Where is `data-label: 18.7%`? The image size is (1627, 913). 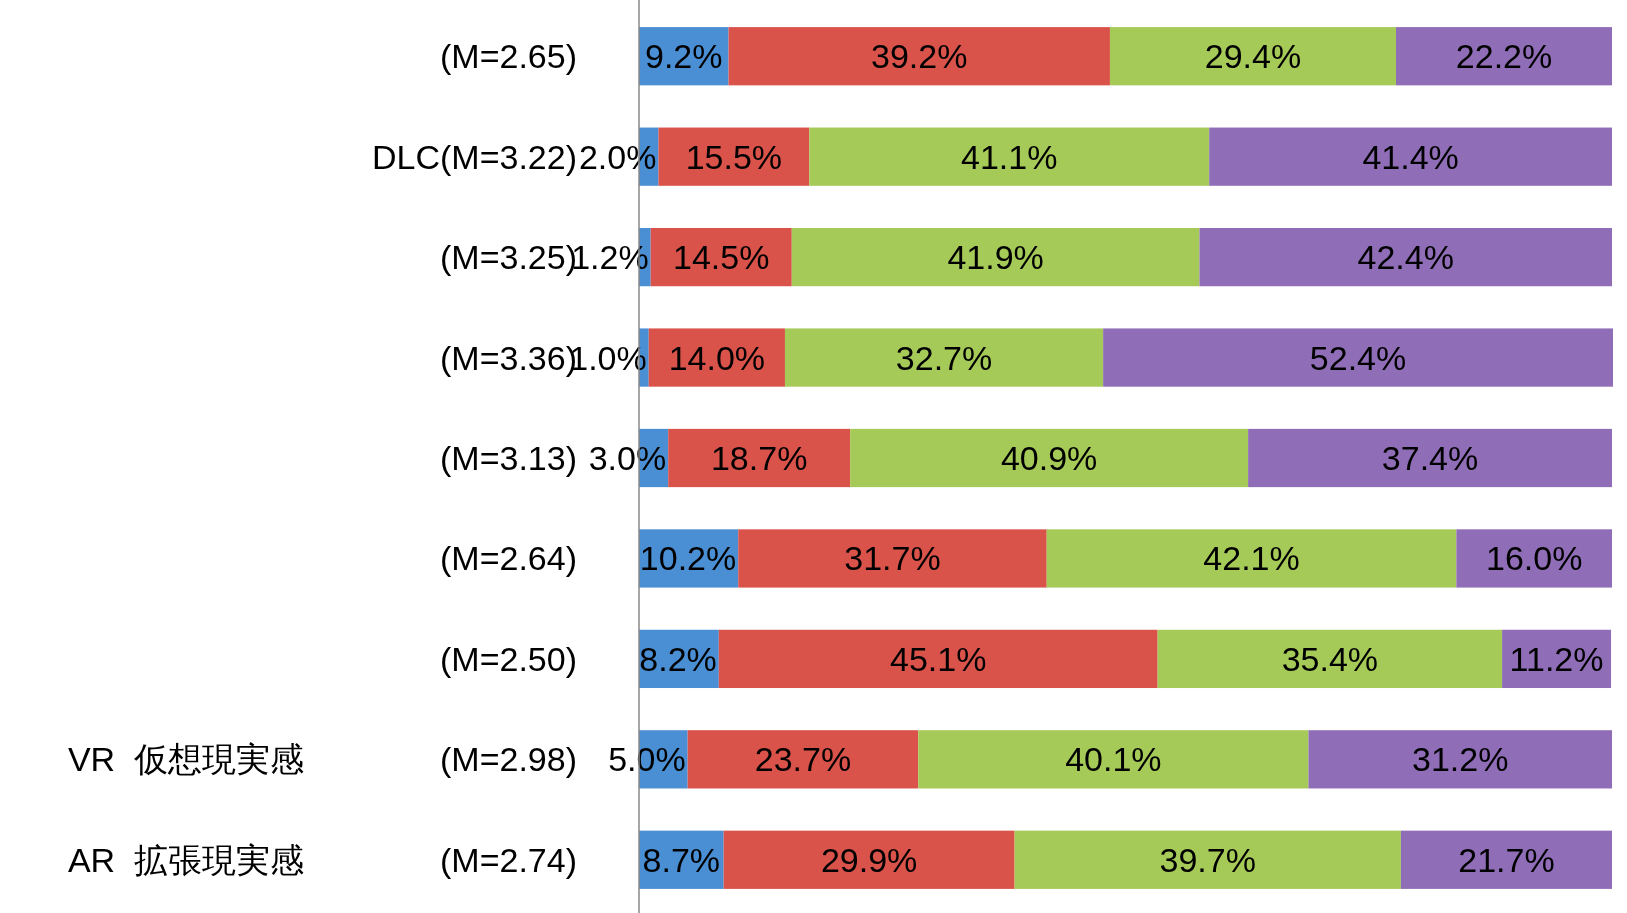 data-label: 18.7% is located at coordinates (759, 458).